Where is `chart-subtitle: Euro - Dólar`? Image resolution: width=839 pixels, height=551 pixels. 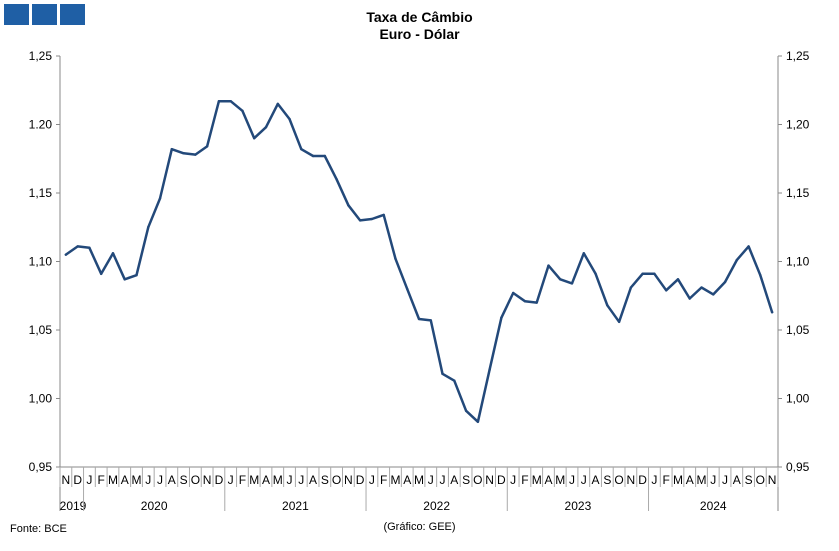 chart-subtitle: Euro - Dólar is located at coordinates (419, 34).